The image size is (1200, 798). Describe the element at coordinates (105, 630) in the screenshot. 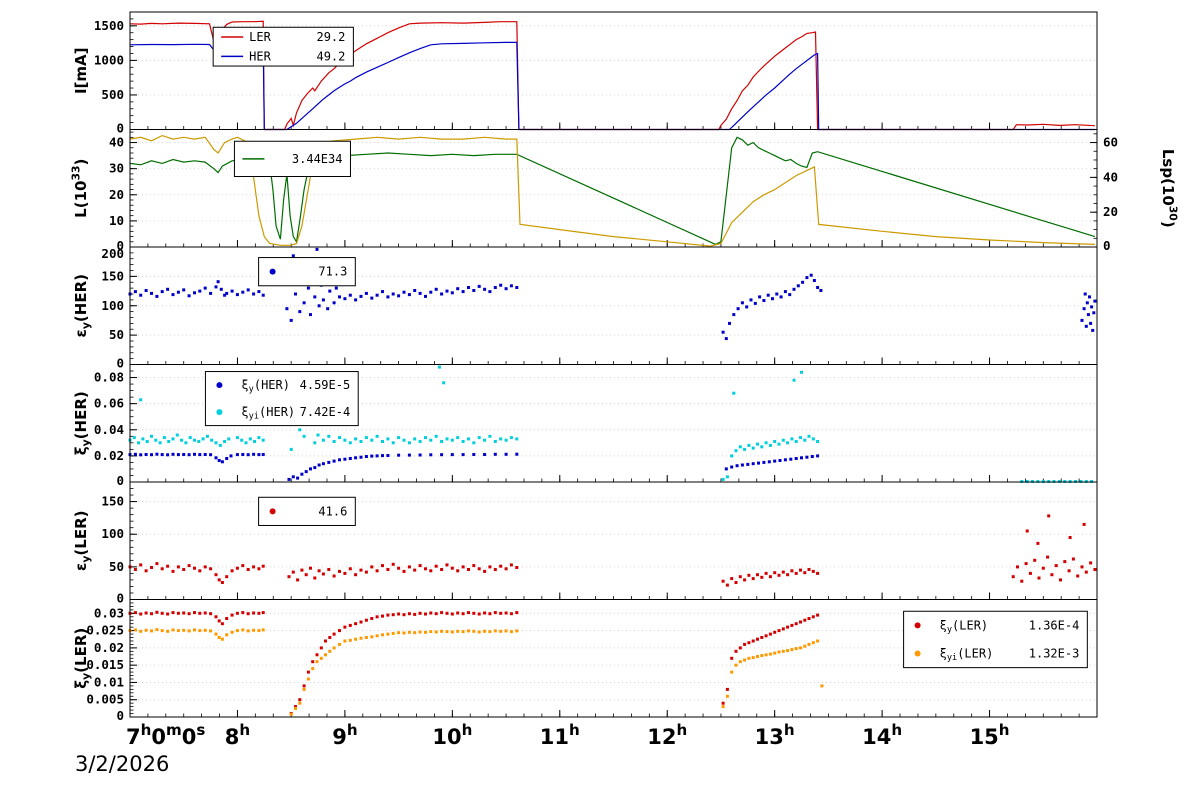

I see `svg-text: 0.025` at that location.